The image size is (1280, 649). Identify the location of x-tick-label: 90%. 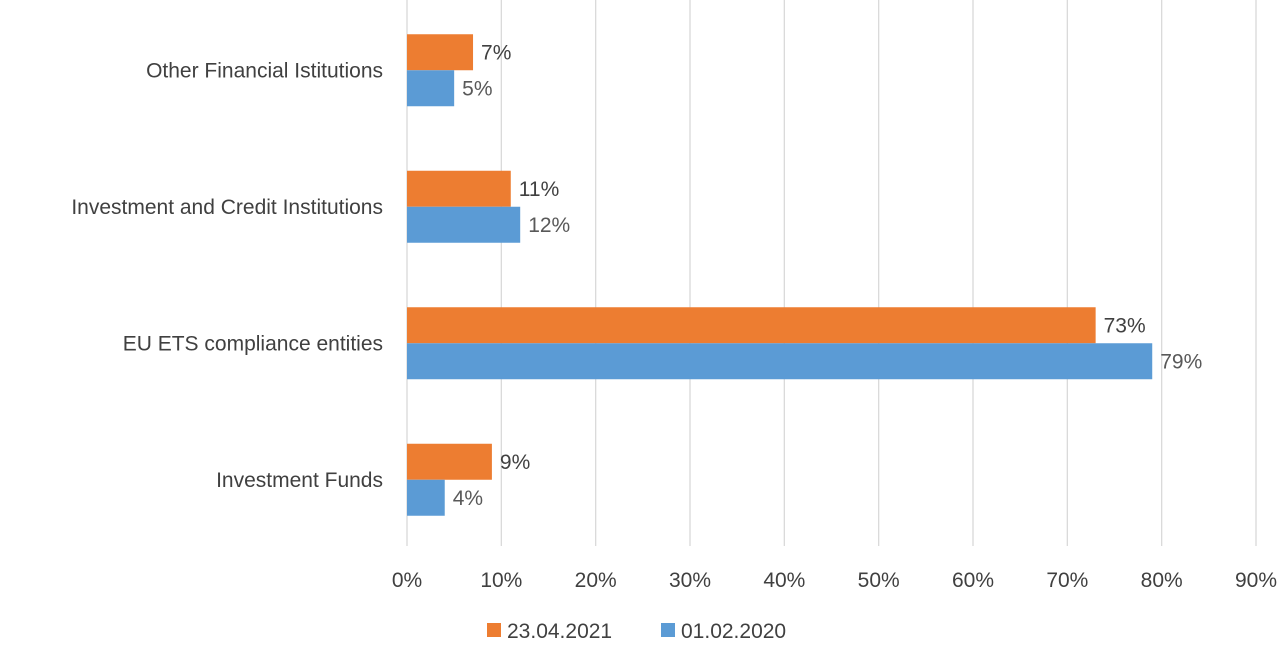
(1256, 580).